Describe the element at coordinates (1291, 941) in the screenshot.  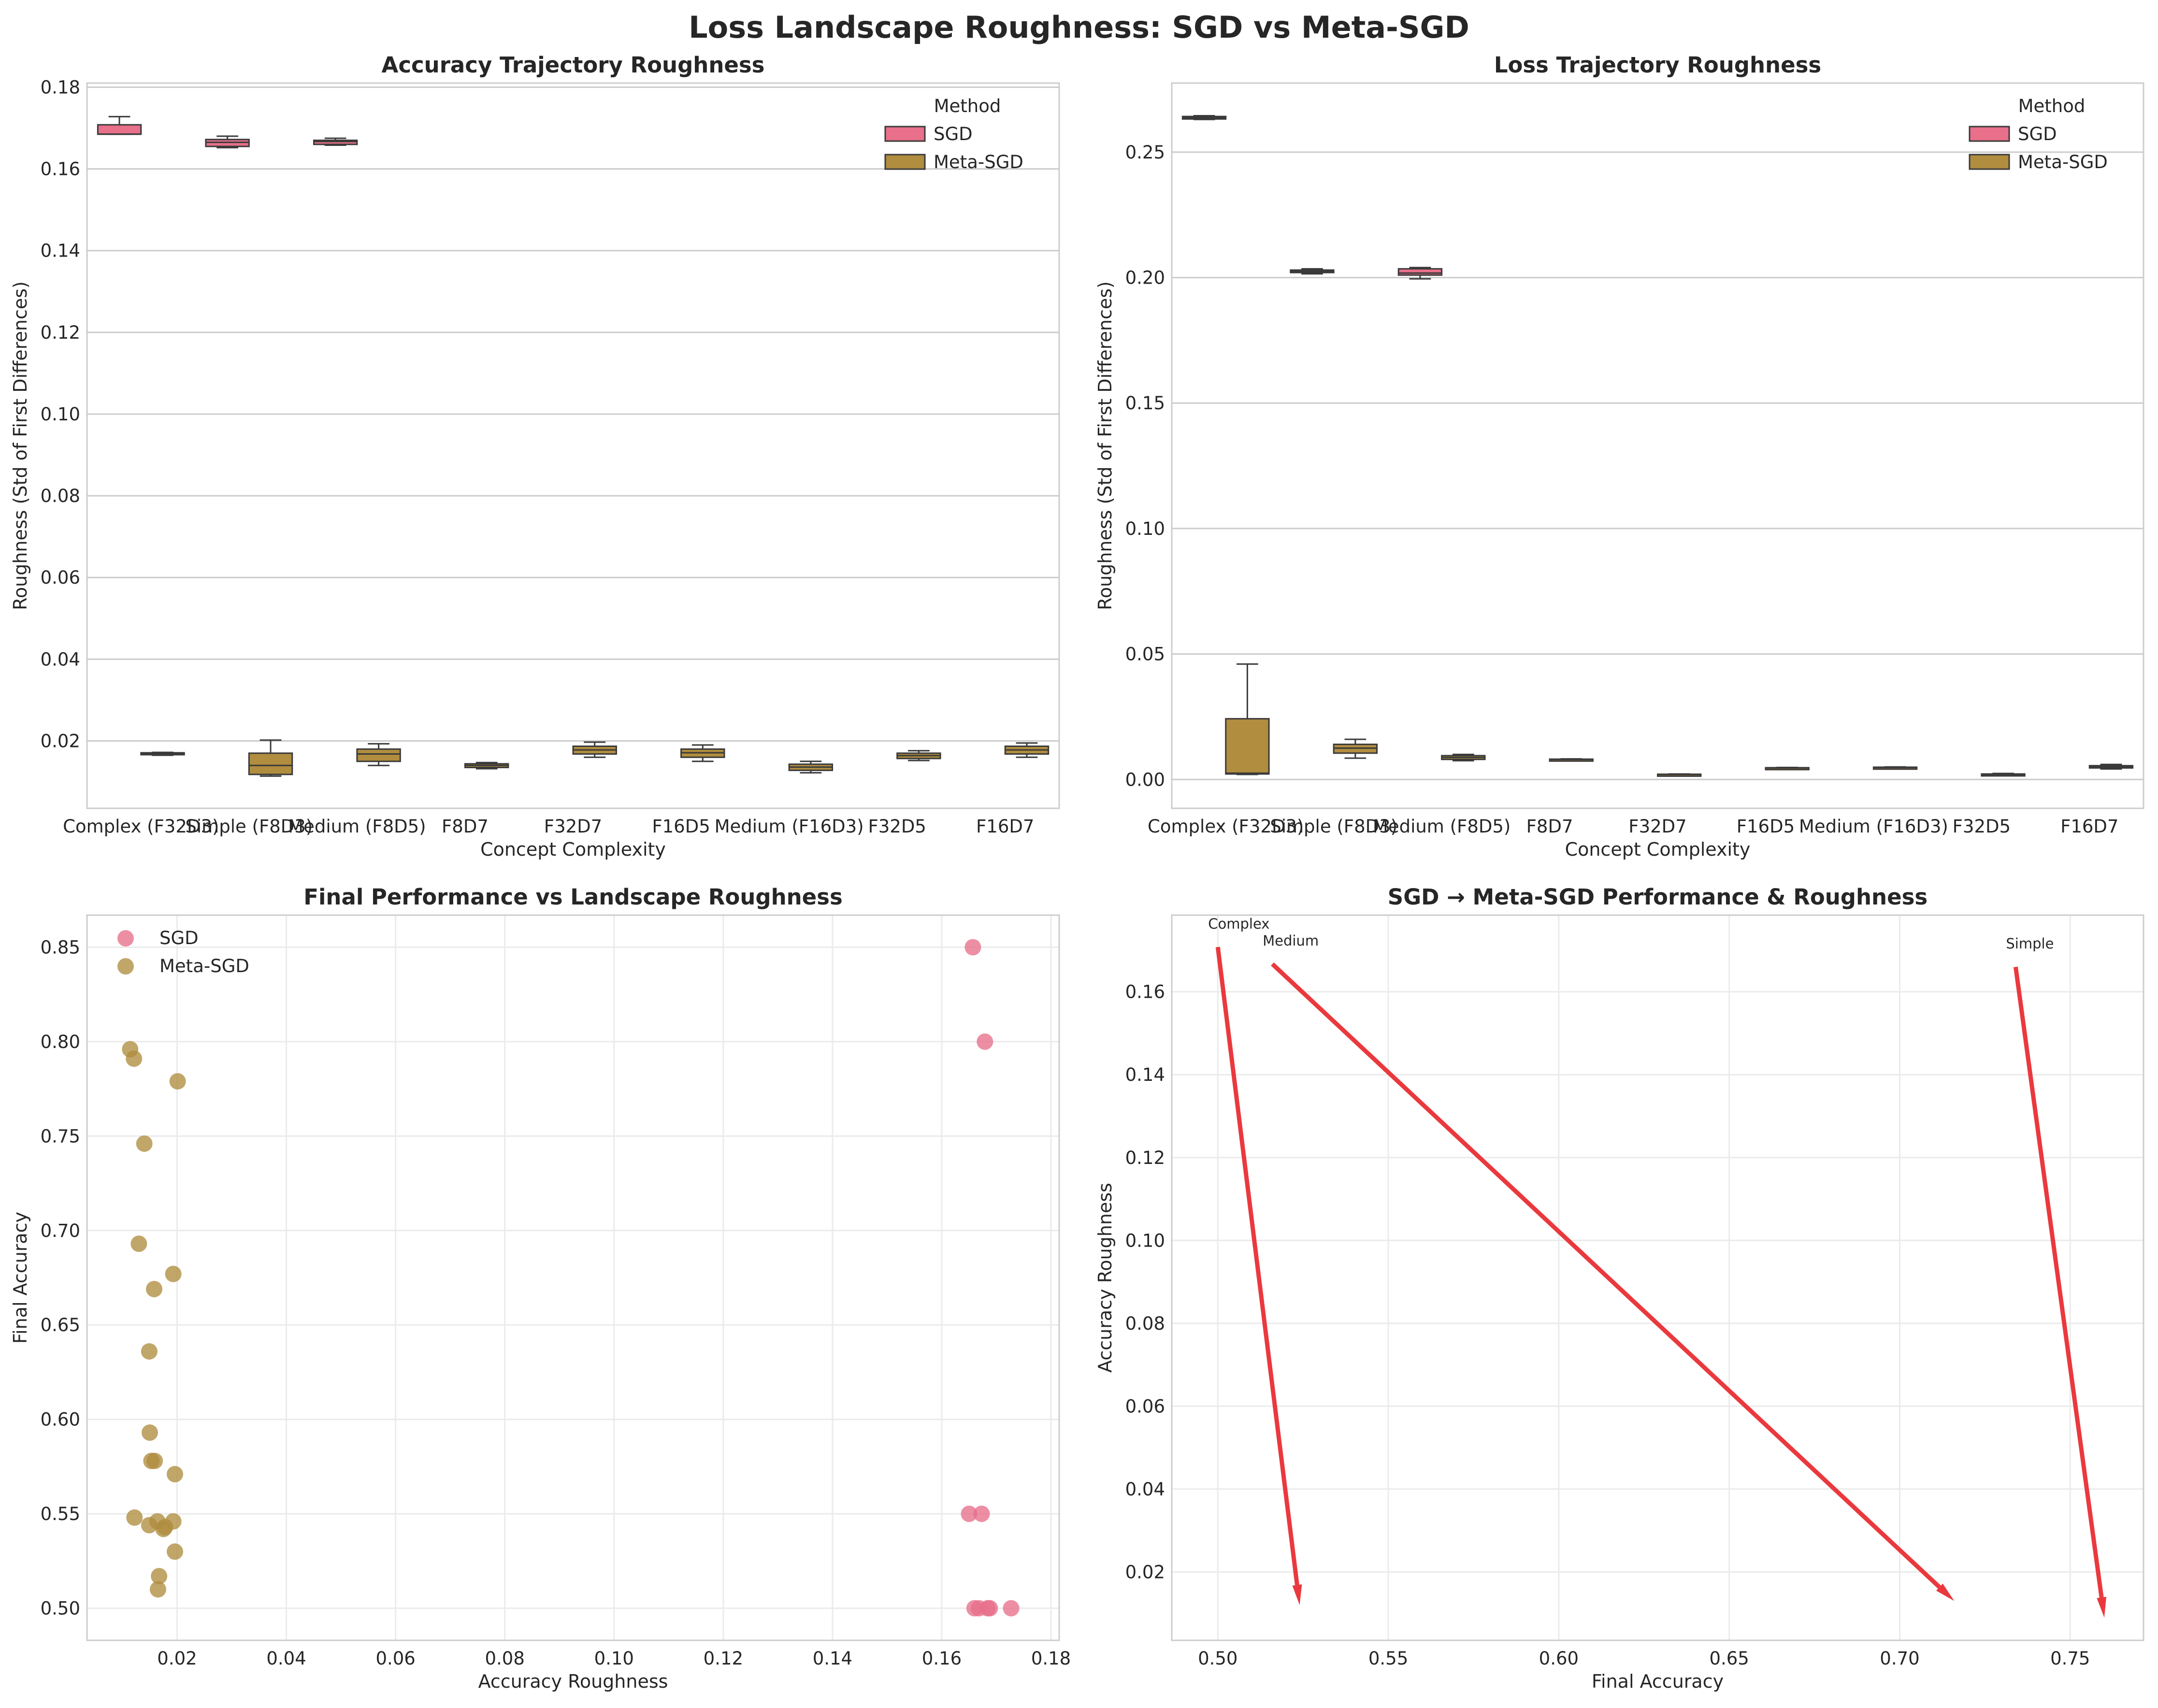
I see `arrow-label: Medium` at that location.